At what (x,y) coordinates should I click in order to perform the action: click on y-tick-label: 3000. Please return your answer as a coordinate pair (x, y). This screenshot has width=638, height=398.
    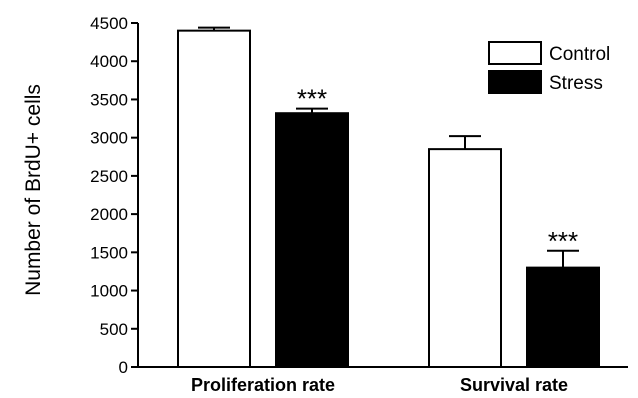
    Looking at the image, I should click on (109, 138).